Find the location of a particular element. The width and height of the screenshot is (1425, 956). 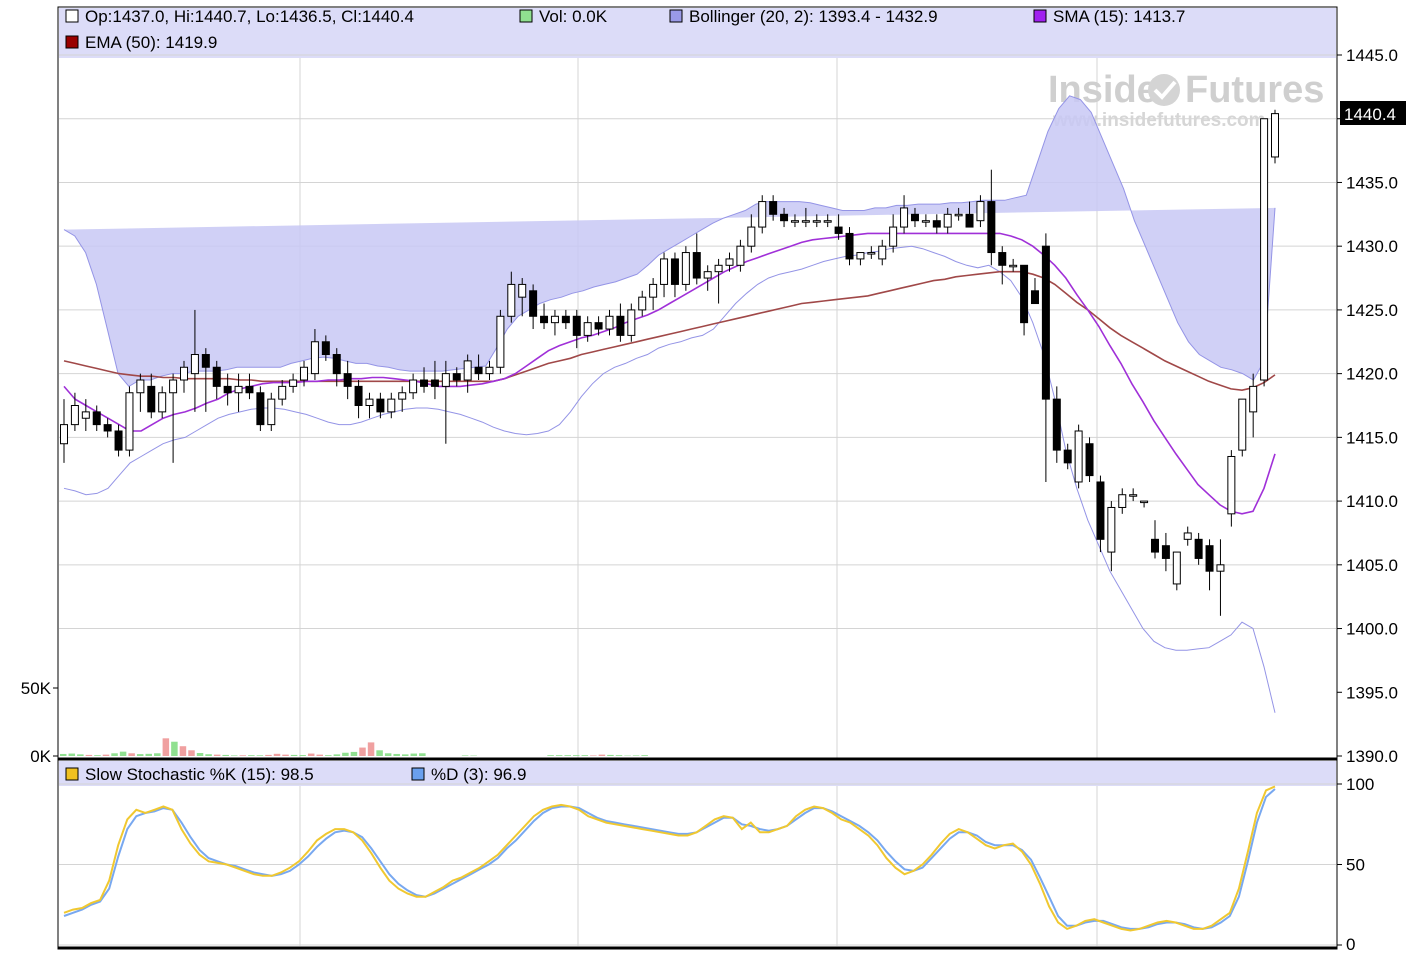

price-tick-label: 1420.0 is located at coordinates (1372, 374).